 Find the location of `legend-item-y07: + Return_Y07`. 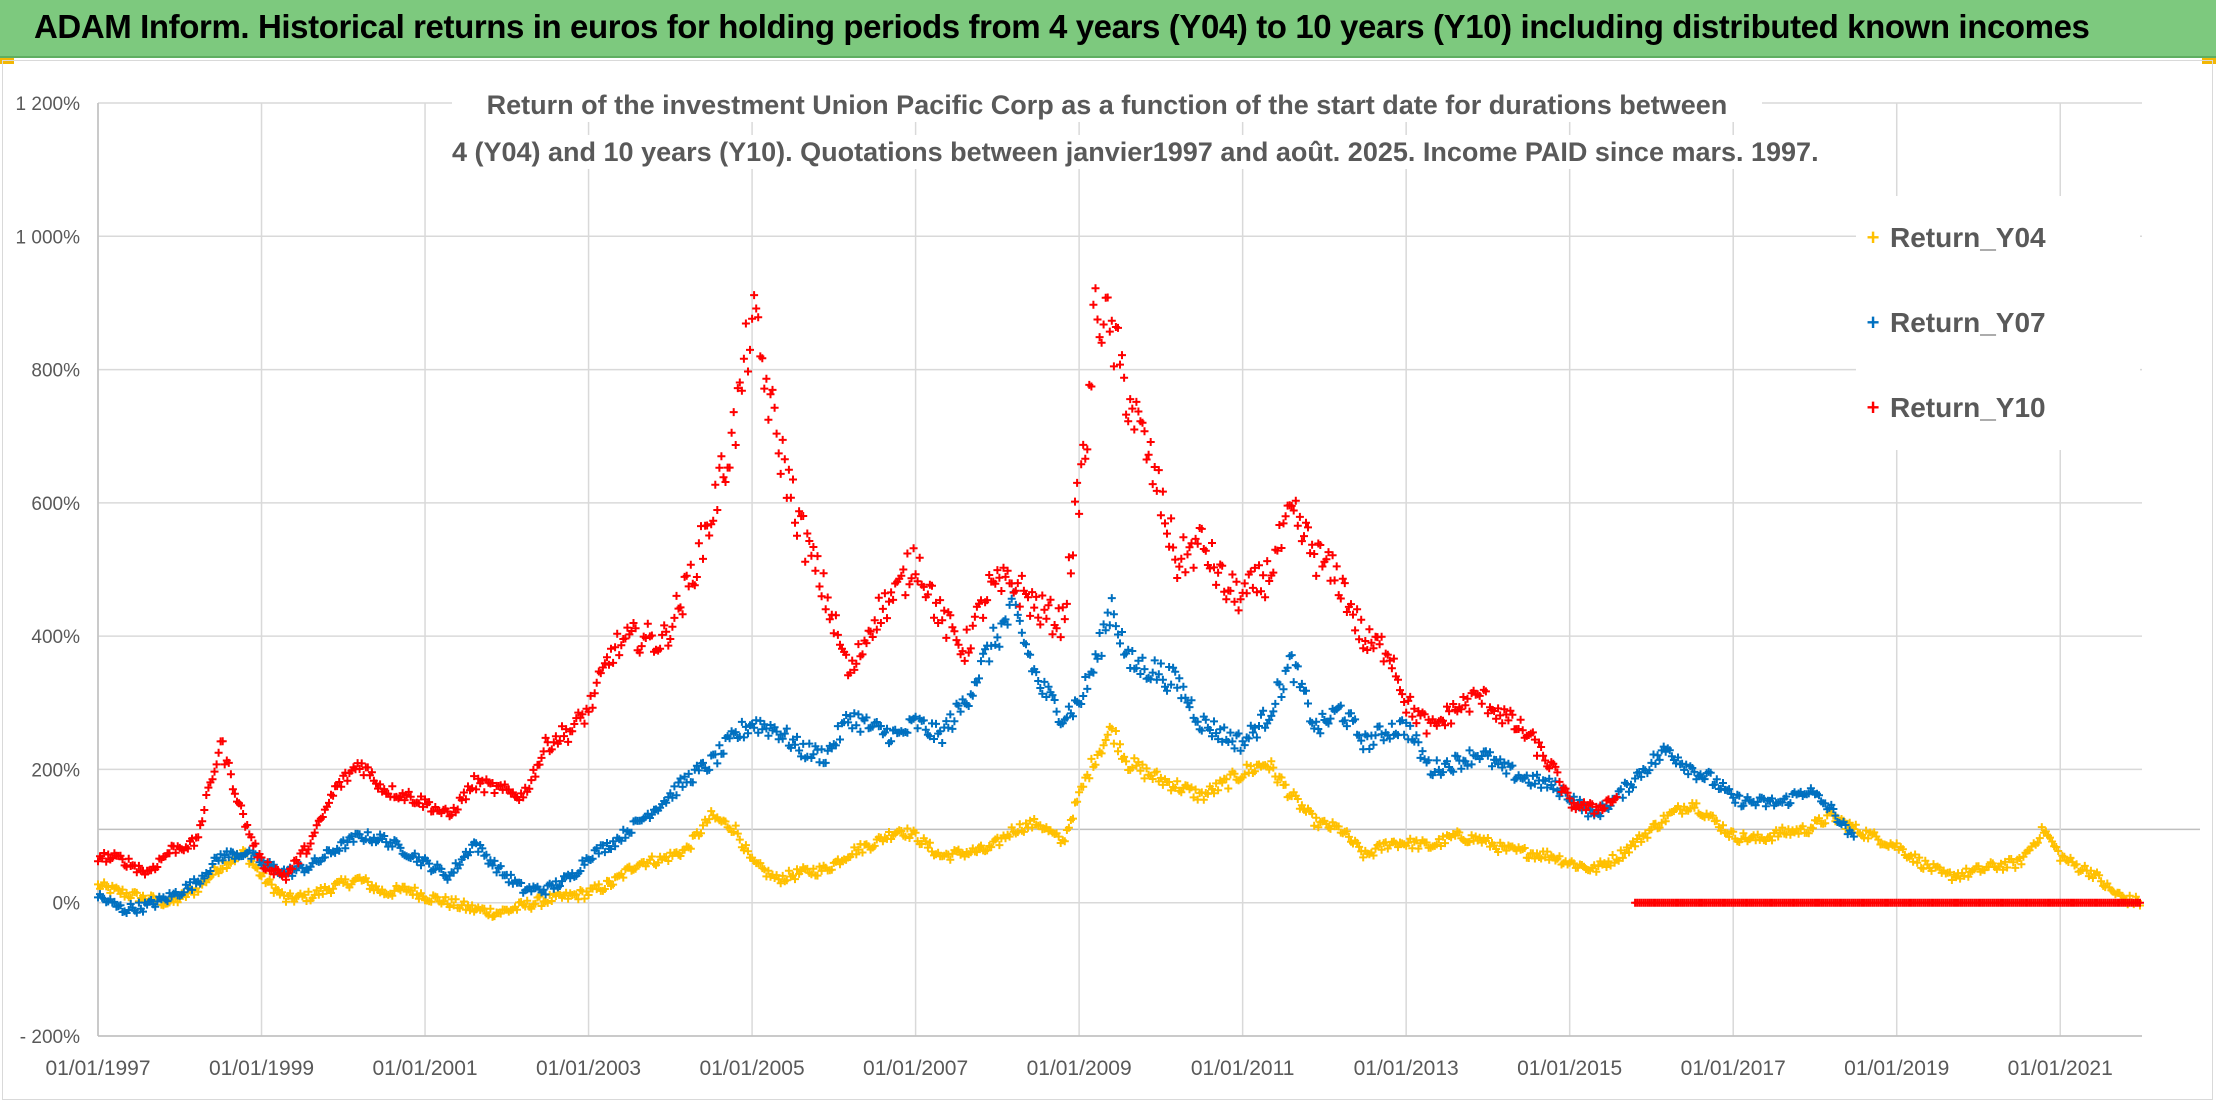

legend-item-y07: + Return_Y07 is located at coordinates (1951, 323).